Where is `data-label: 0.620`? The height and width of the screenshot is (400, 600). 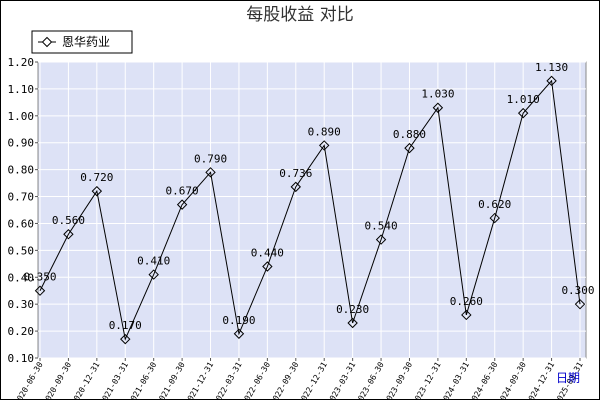 data-label: 0.620 is located at coordinates (494, 204).